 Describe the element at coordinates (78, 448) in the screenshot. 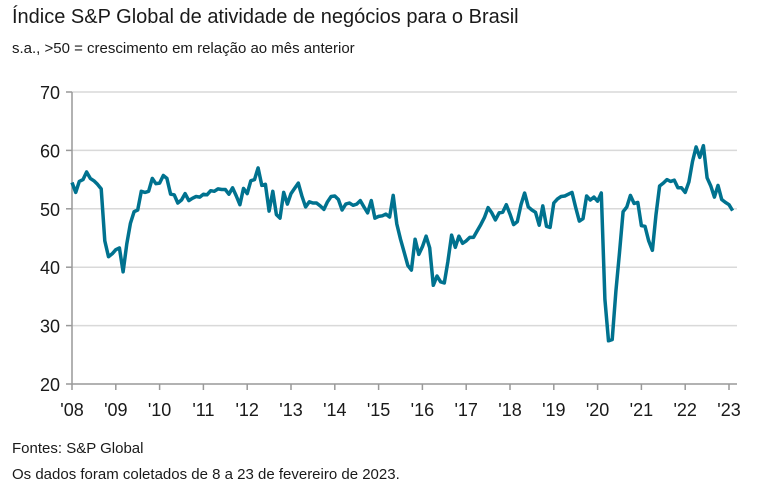

I see `source-note: Fontes: S&P Global` at that location.